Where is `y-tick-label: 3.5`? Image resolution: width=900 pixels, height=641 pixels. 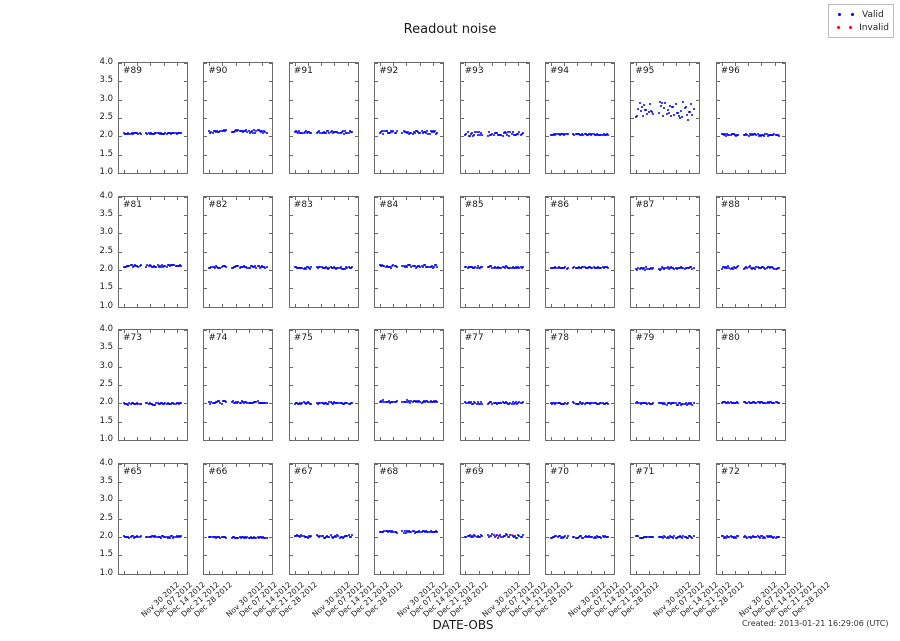
y-tick-label: 3.5 is located at coordinates (106, 480).